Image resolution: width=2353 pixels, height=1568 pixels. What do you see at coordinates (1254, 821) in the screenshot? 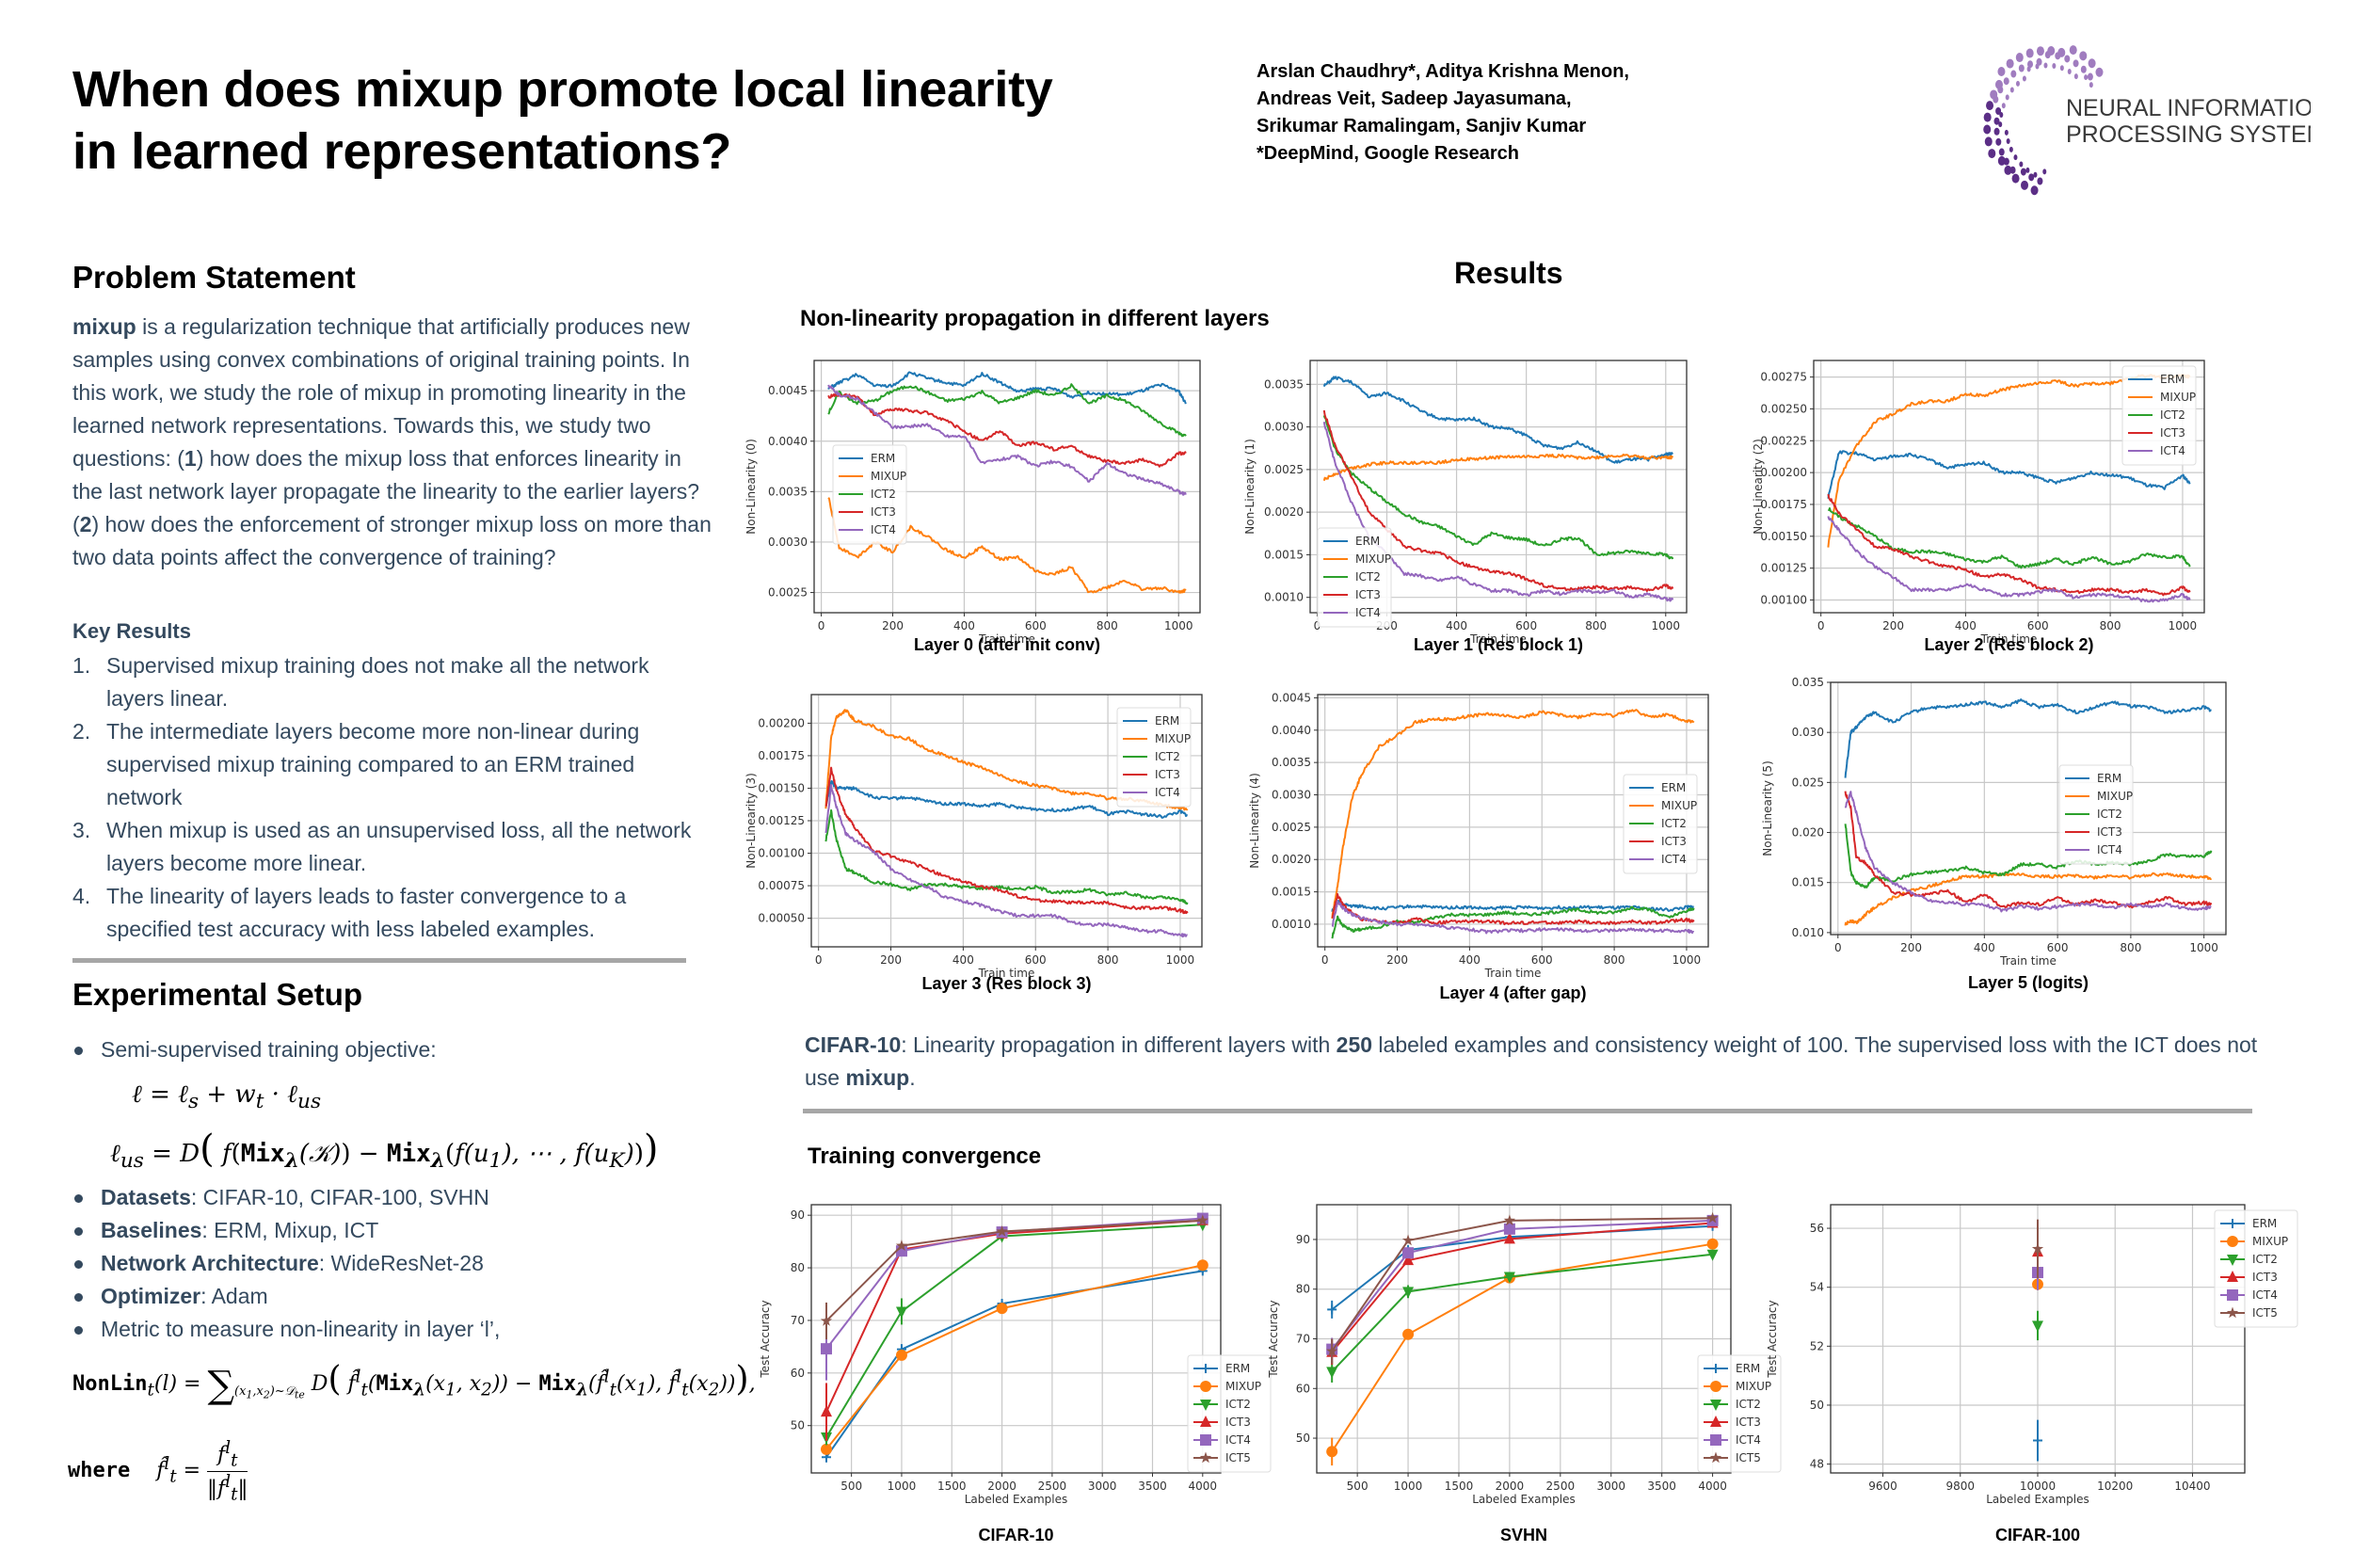
I see `y-axis-label: Non-Linearity (4)` at bounding box center [1254, 821].